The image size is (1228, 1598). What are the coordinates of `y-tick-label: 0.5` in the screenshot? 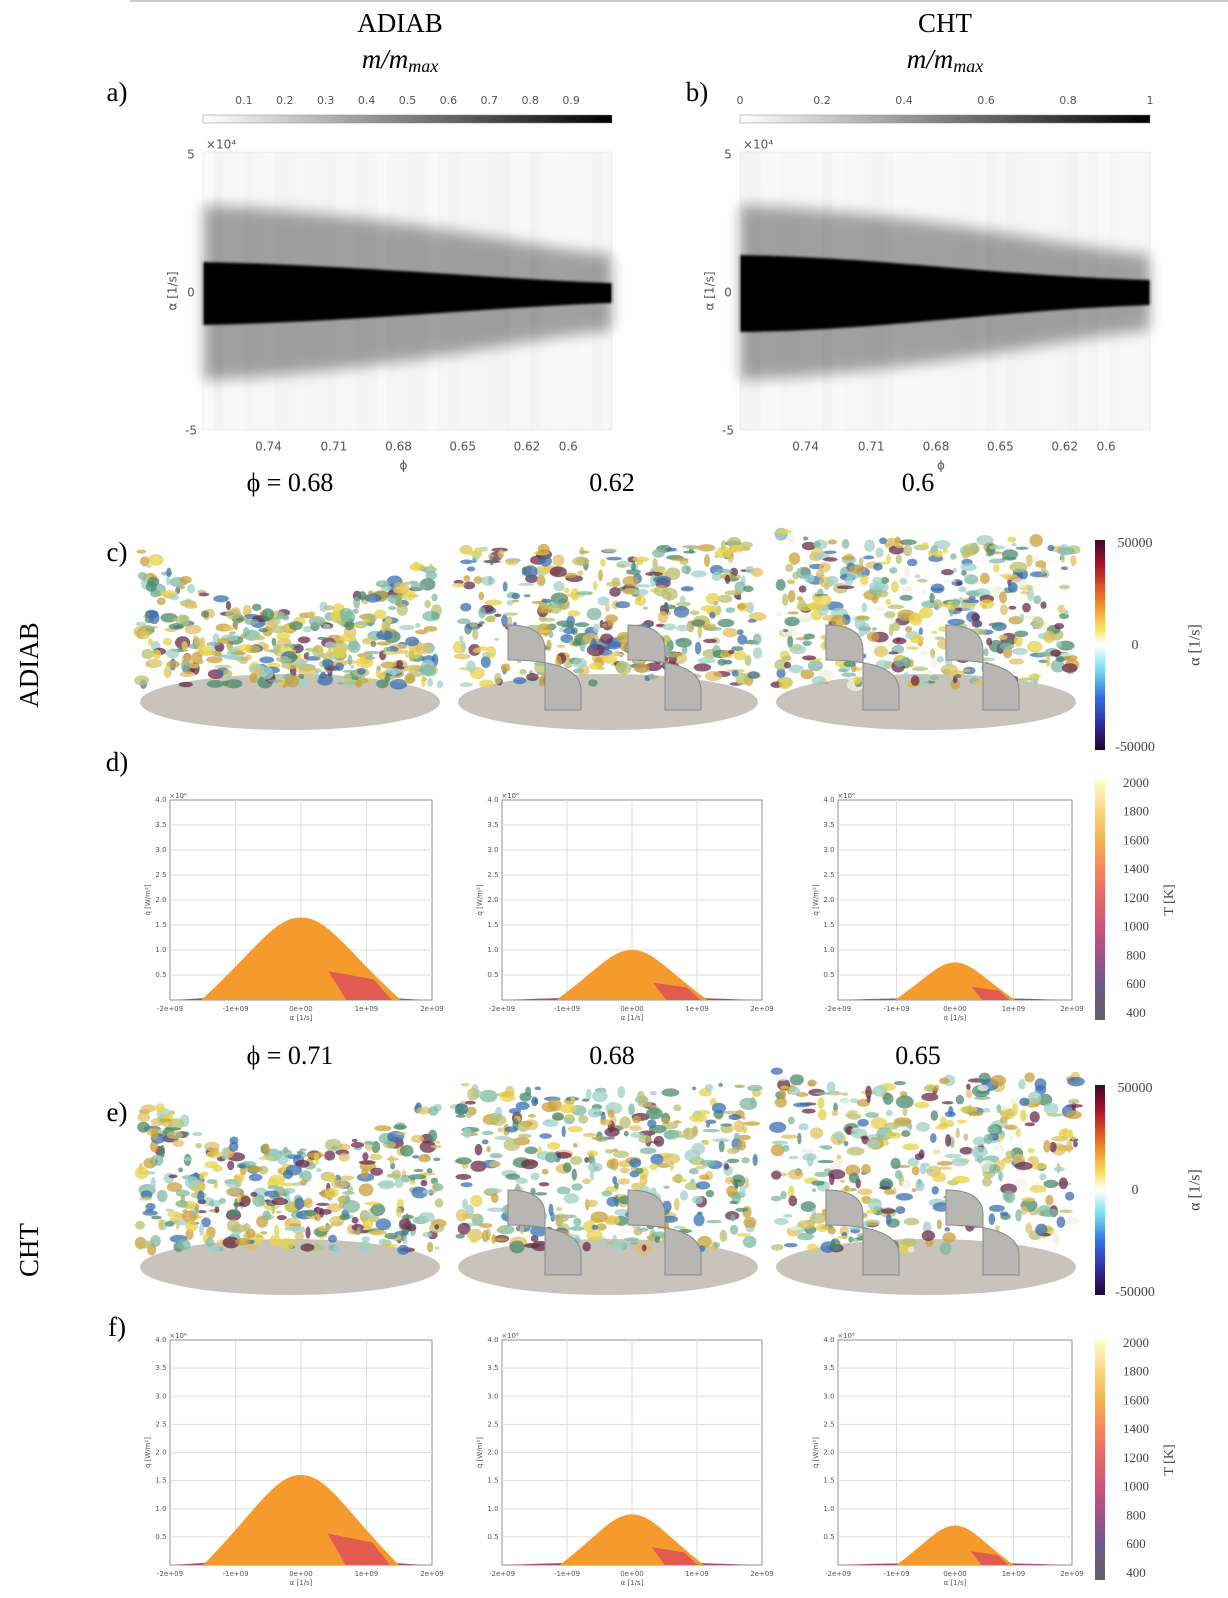 It's located at (492, 975).